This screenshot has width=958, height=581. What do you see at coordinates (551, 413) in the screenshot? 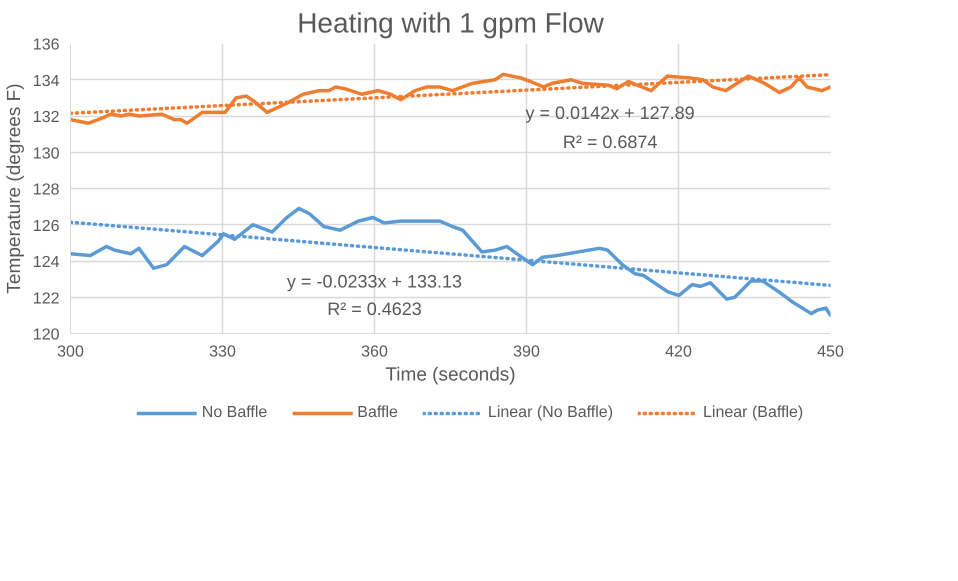
I see `legend-label: Linear (No Baffle)` at bounding box center [551, 413].